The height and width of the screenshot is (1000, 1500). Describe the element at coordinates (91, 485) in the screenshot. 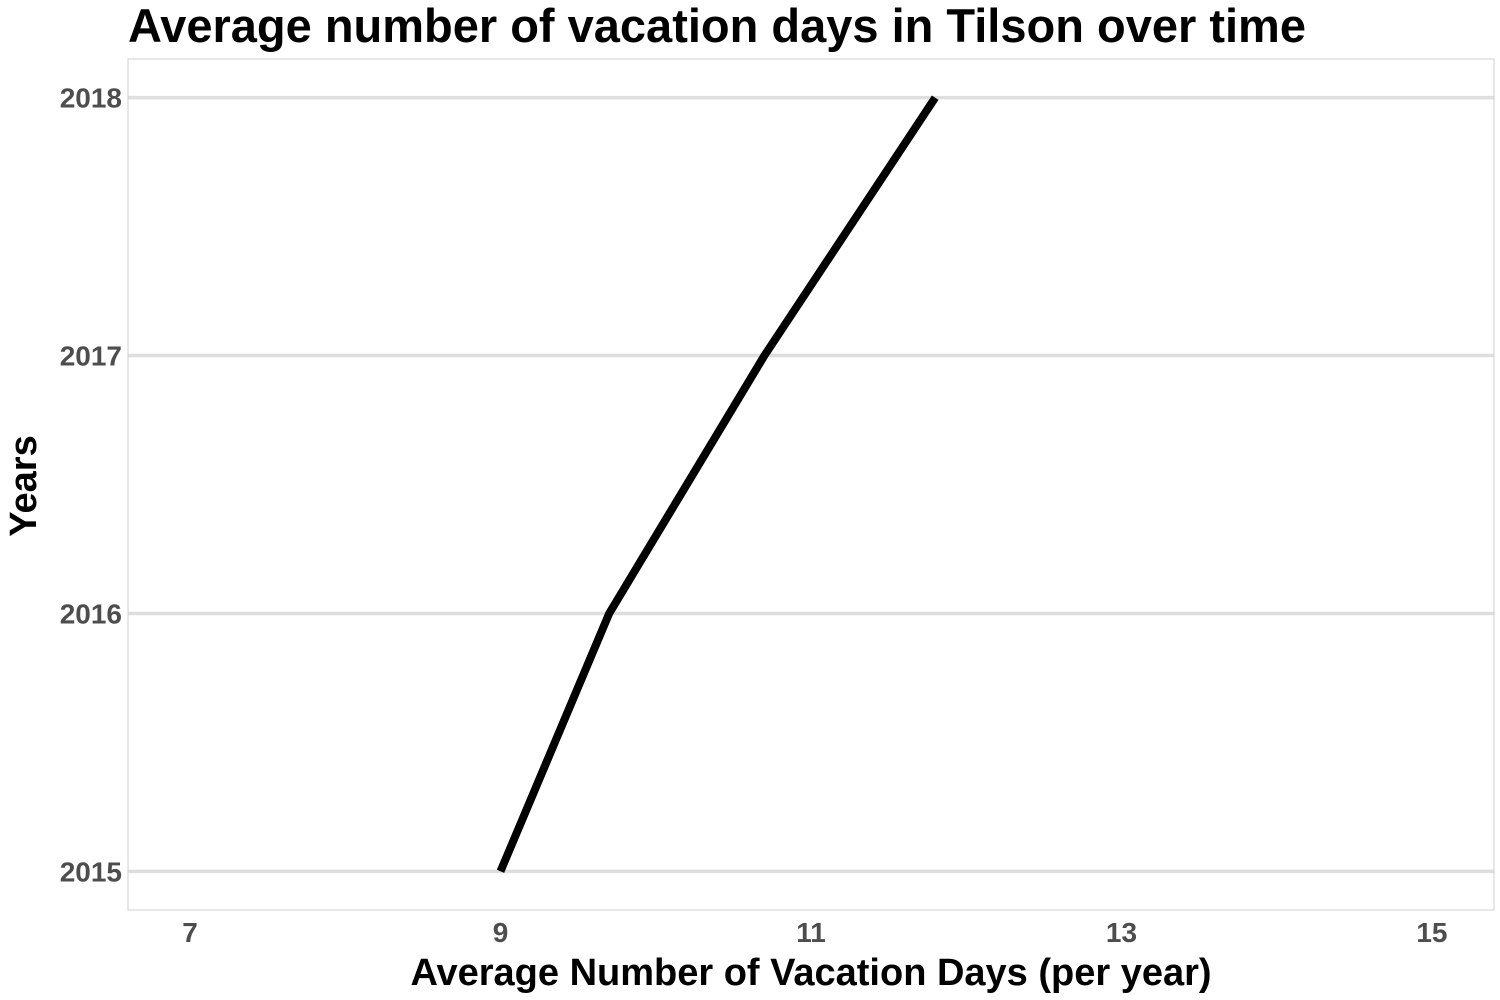

I see `y-tick-labels: 2015 2016 2017 2018` at that location.